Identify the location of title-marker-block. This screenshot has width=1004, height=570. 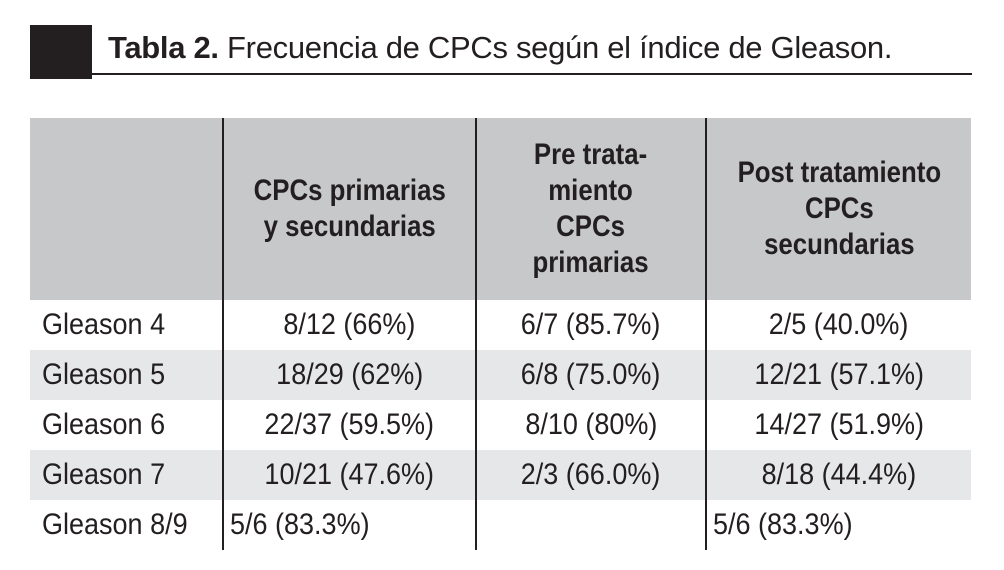
(61, 52).